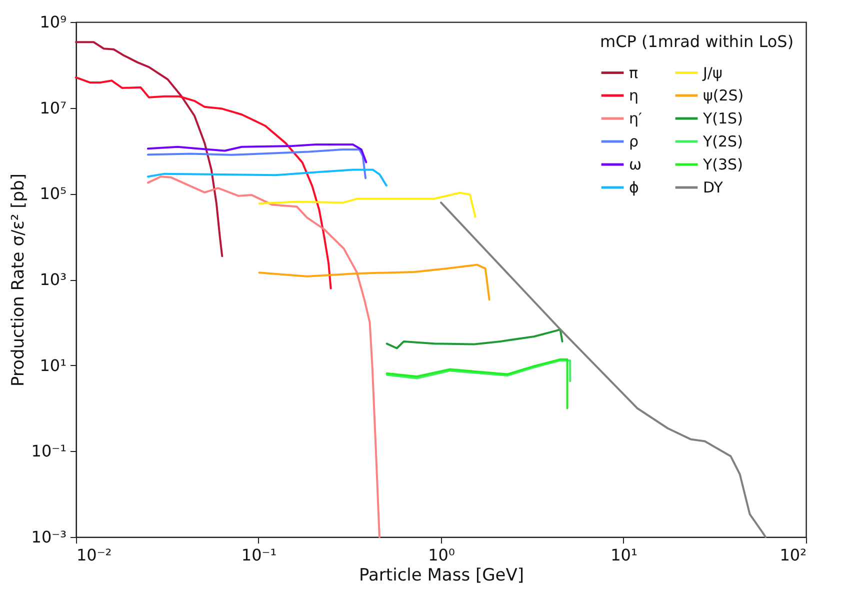 This screenshot has height=601, width=858. I want to click on y-tick-label: 10⁵, so click(53, 194).